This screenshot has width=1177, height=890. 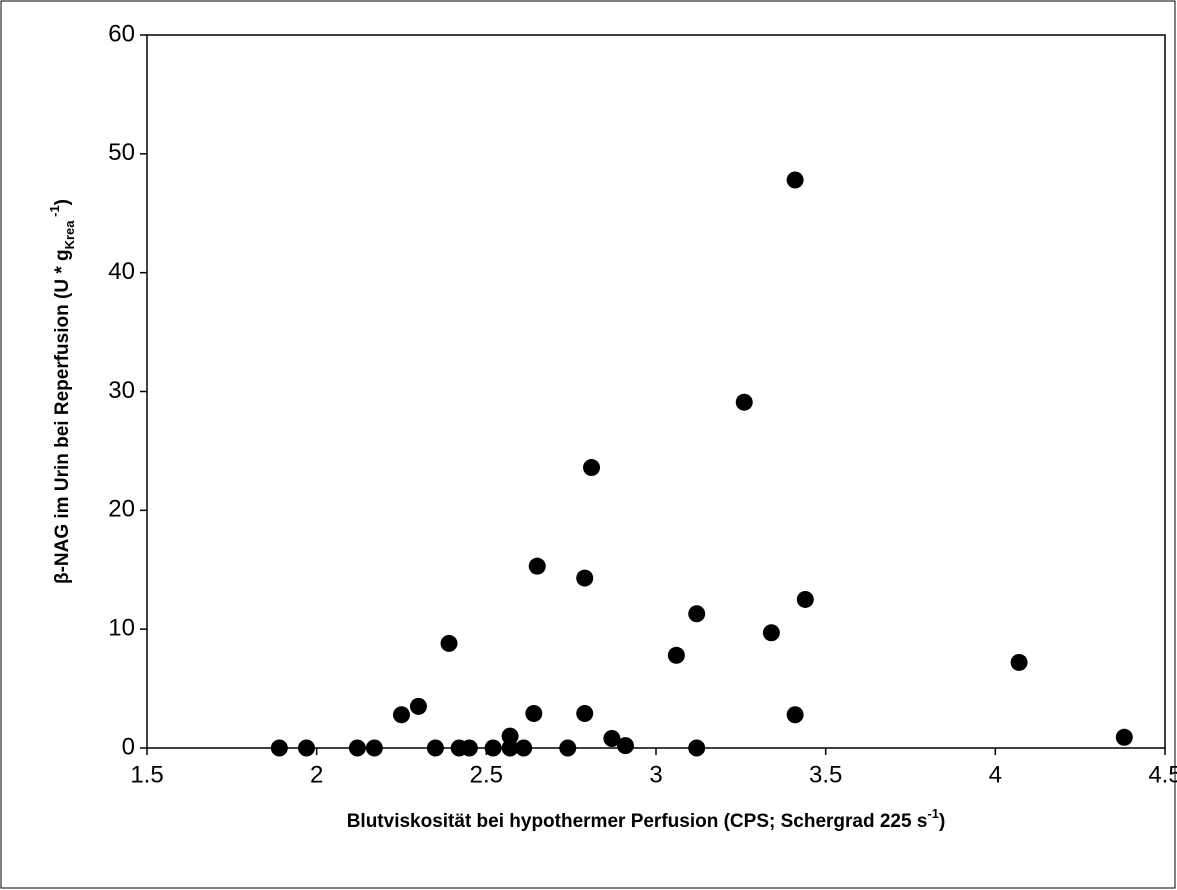 What do you see at coordinates (316, 774) in the screenshot?
I see `x-tick-label: 2` at bounding box center [316, 774].